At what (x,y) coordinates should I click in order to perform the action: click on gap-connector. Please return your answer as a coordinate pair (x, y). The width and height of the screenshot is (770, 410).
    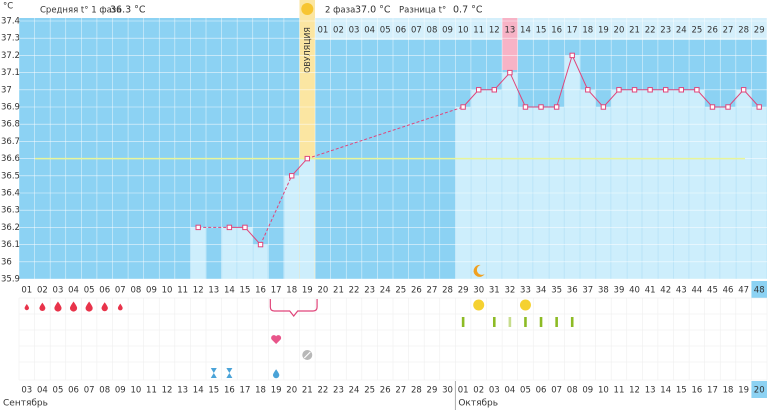
    Looking at the image, I should click on (276, 210).